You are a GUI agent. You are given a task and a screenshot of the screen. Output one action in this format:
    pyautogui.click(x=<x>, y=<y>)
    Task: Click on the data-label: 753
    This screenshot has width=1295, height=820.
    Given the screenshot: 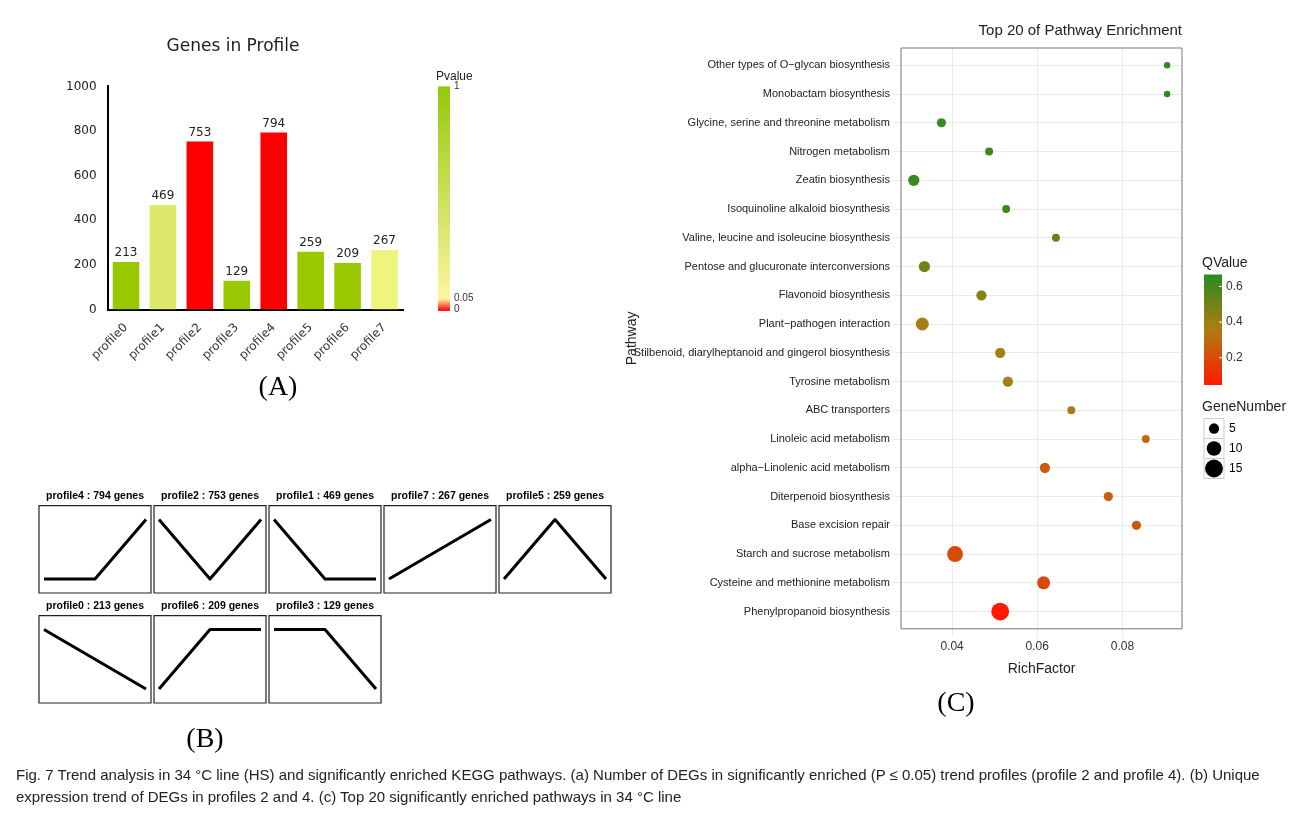 What is the action you would take?
    pyautogui.click(x=200, y=131)
    